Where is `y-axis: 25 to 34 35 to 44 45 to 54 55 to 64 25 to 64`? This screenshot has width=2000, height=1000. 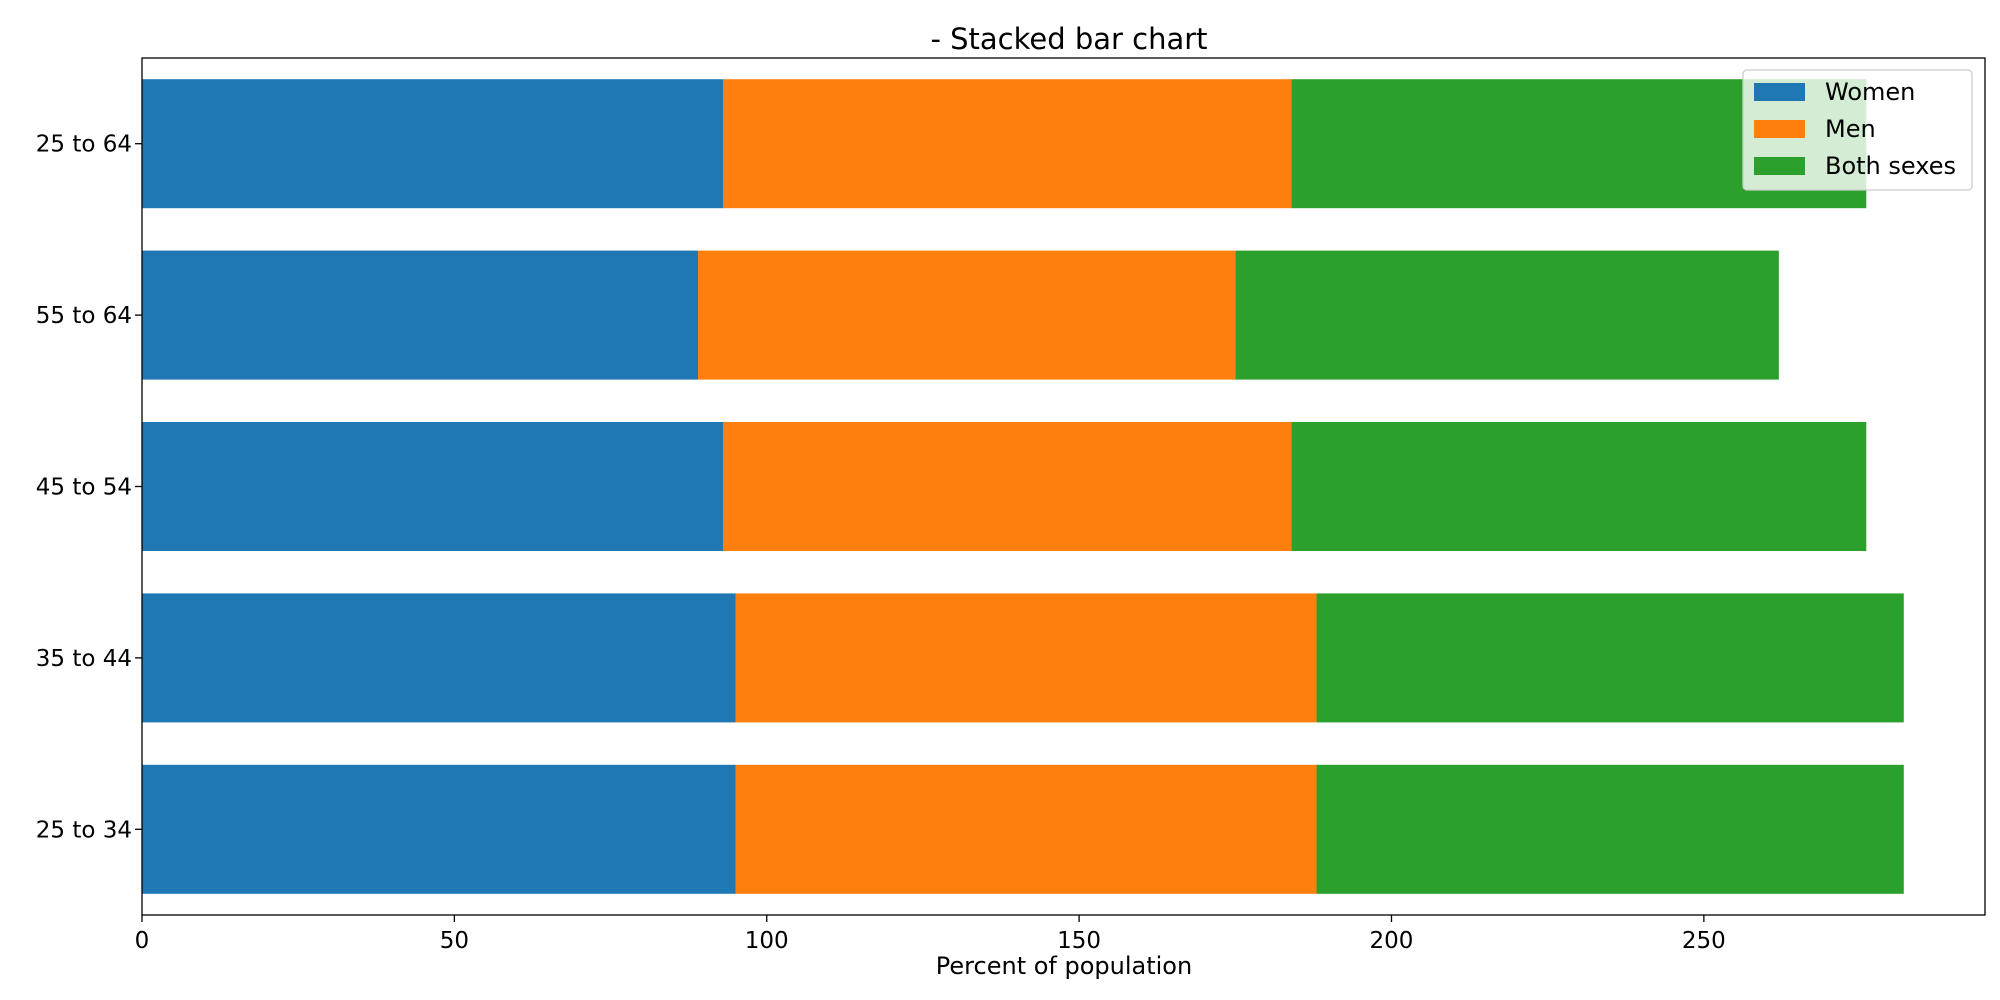 y-axis: 25 to 34 35 to 44 45 to 54 55 to 64 25 to 64 is located at coordinates (89, 487).